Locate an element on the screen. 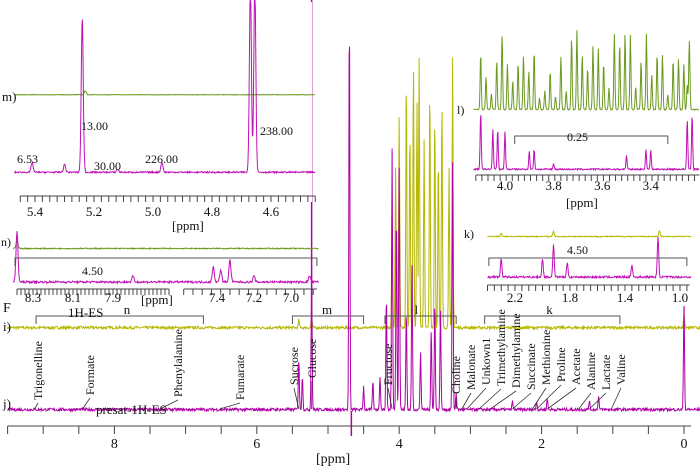  inset-k-tick-label: 2.2 is located at coordinates (515, 297).